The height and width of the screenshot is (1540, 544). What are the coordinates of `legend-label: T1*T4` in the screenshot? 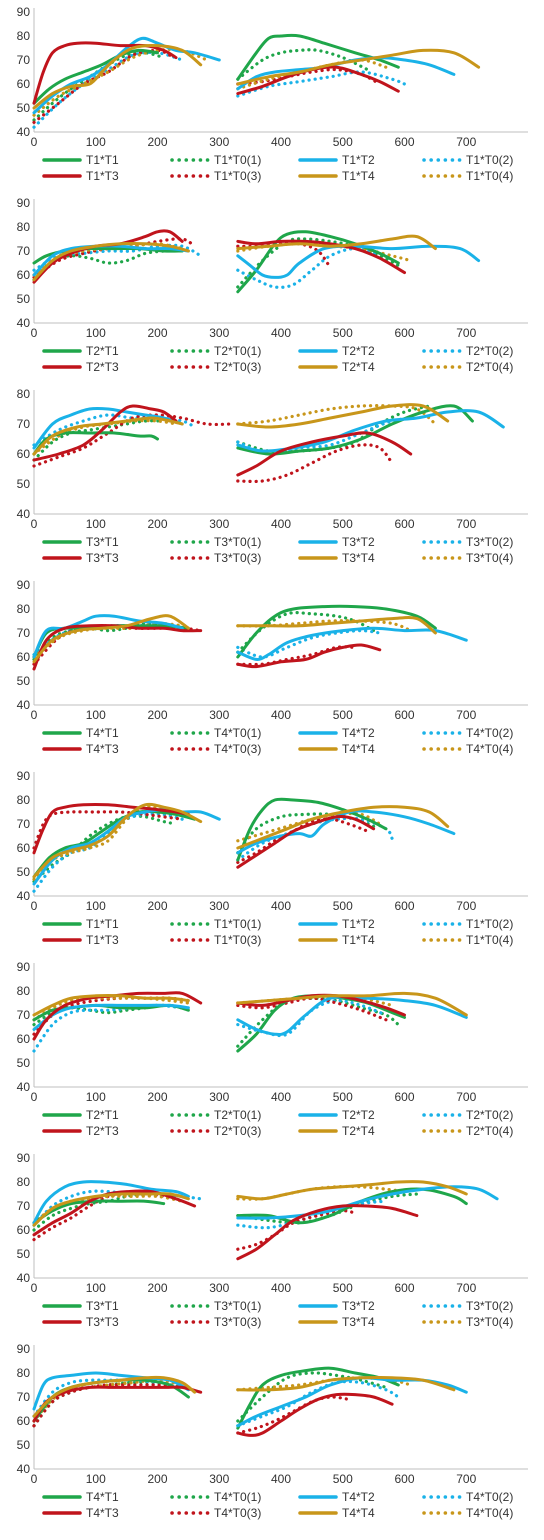 It's located at (358, 940).